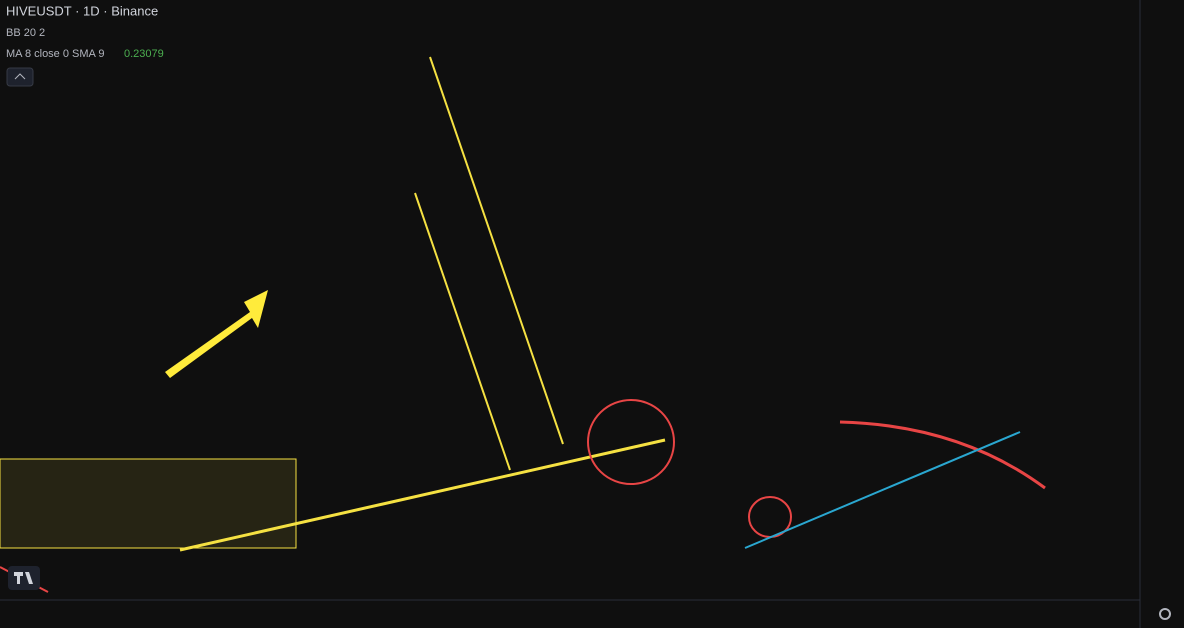  What do you see at coordinates (1165, 614) in the screenshot?
I see `settings-button` at bounding box center [1165, 614].